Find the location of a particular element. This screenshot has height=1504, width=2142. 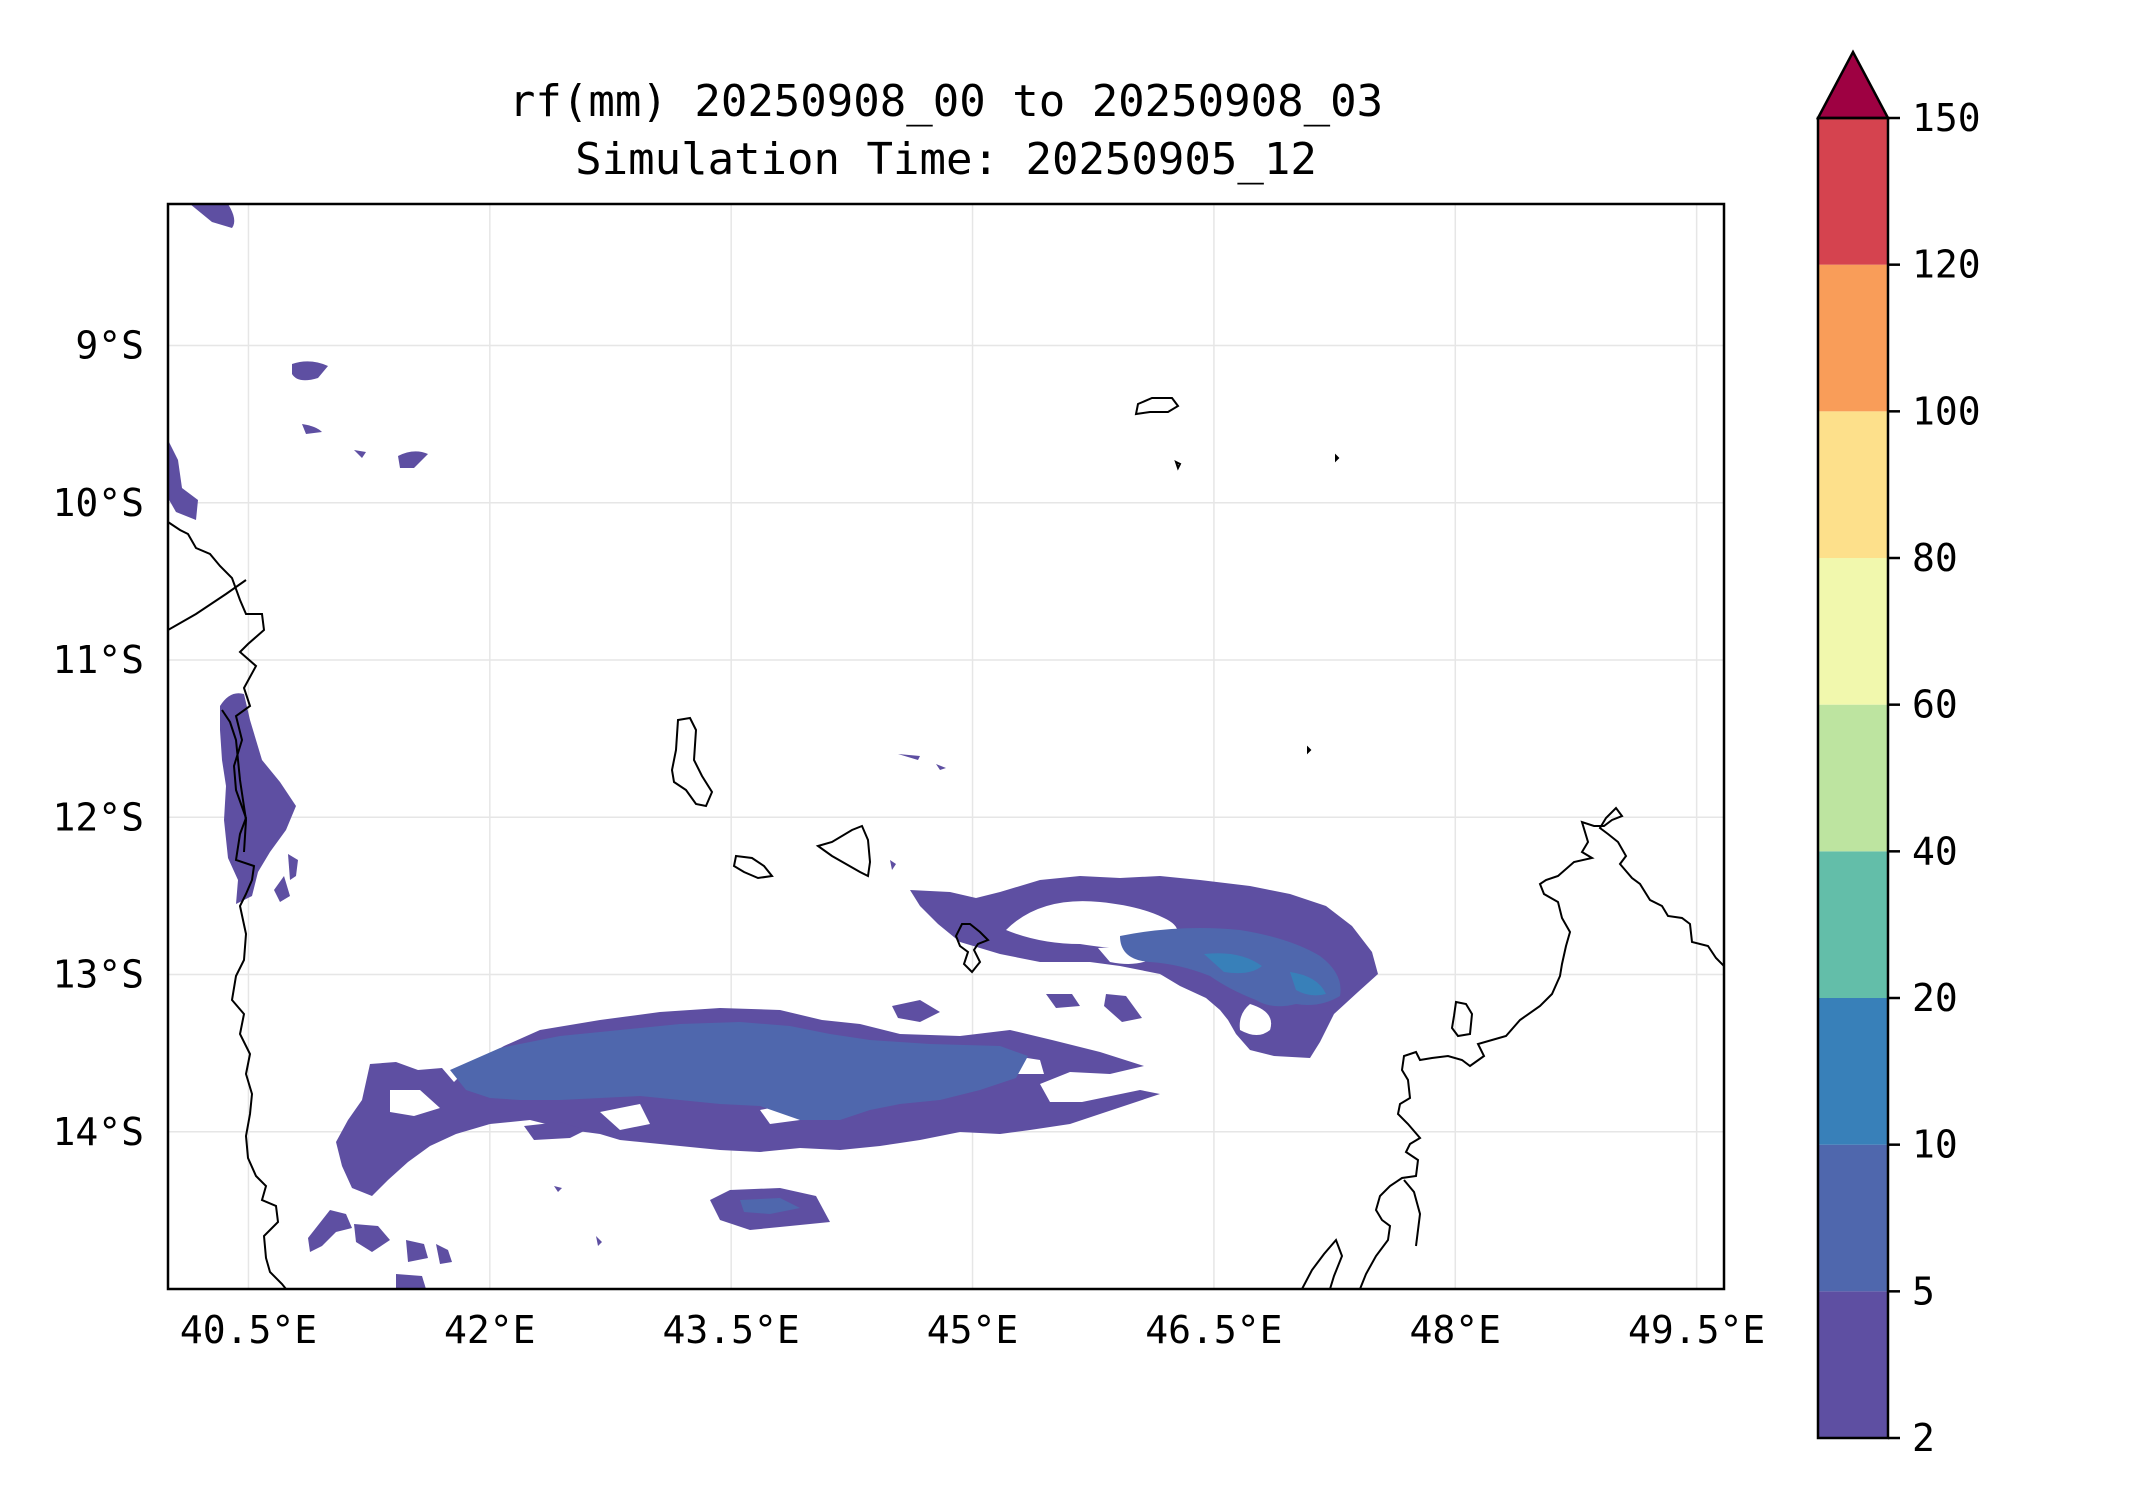

rain-hole-ne2 is located at coordinates (1255, 1019).